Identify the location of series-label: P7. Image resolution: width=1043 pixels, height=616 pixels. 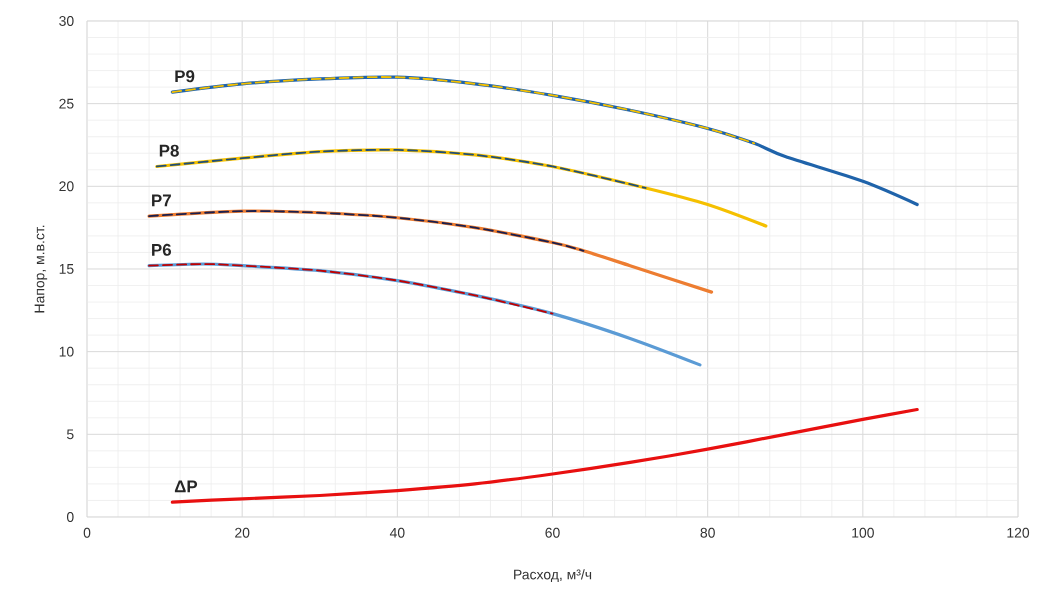
(161, 200).